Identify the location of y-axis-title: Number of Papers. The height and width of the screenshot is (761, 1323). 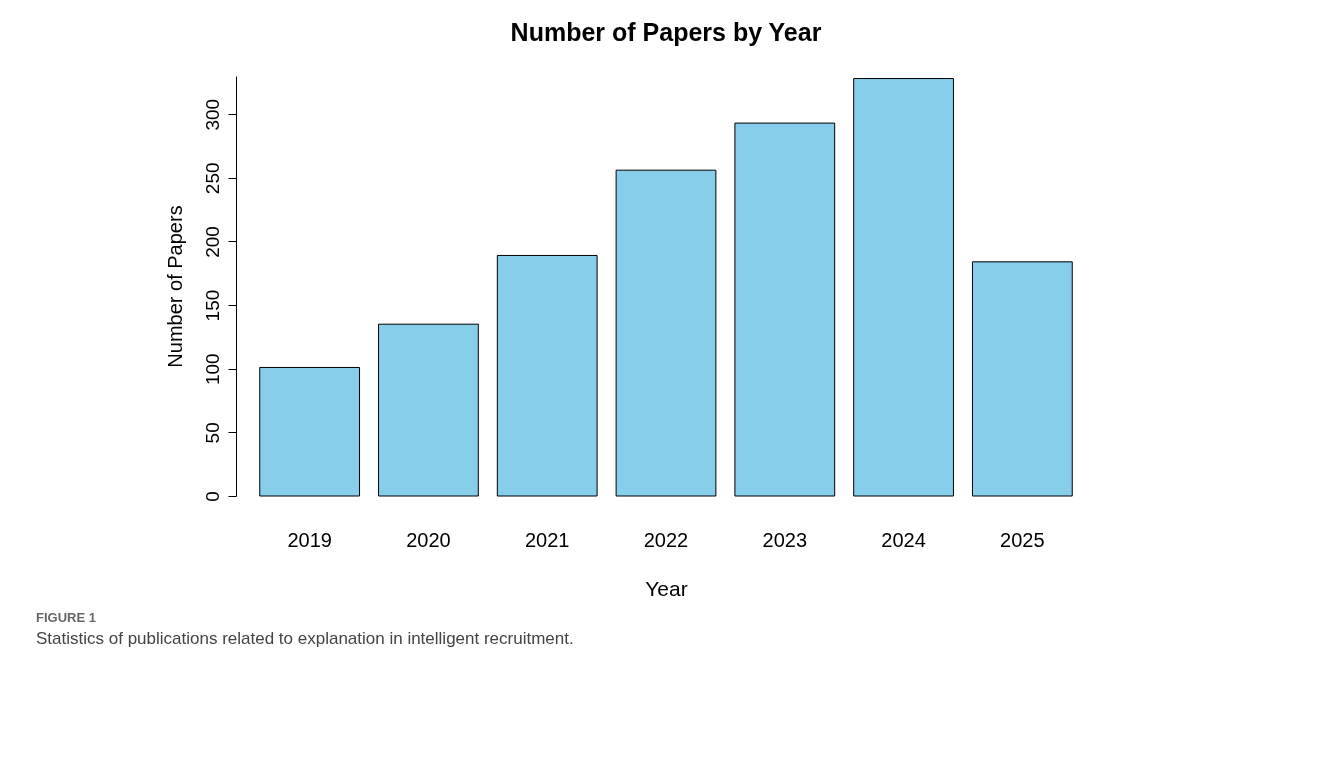
(174, 286).